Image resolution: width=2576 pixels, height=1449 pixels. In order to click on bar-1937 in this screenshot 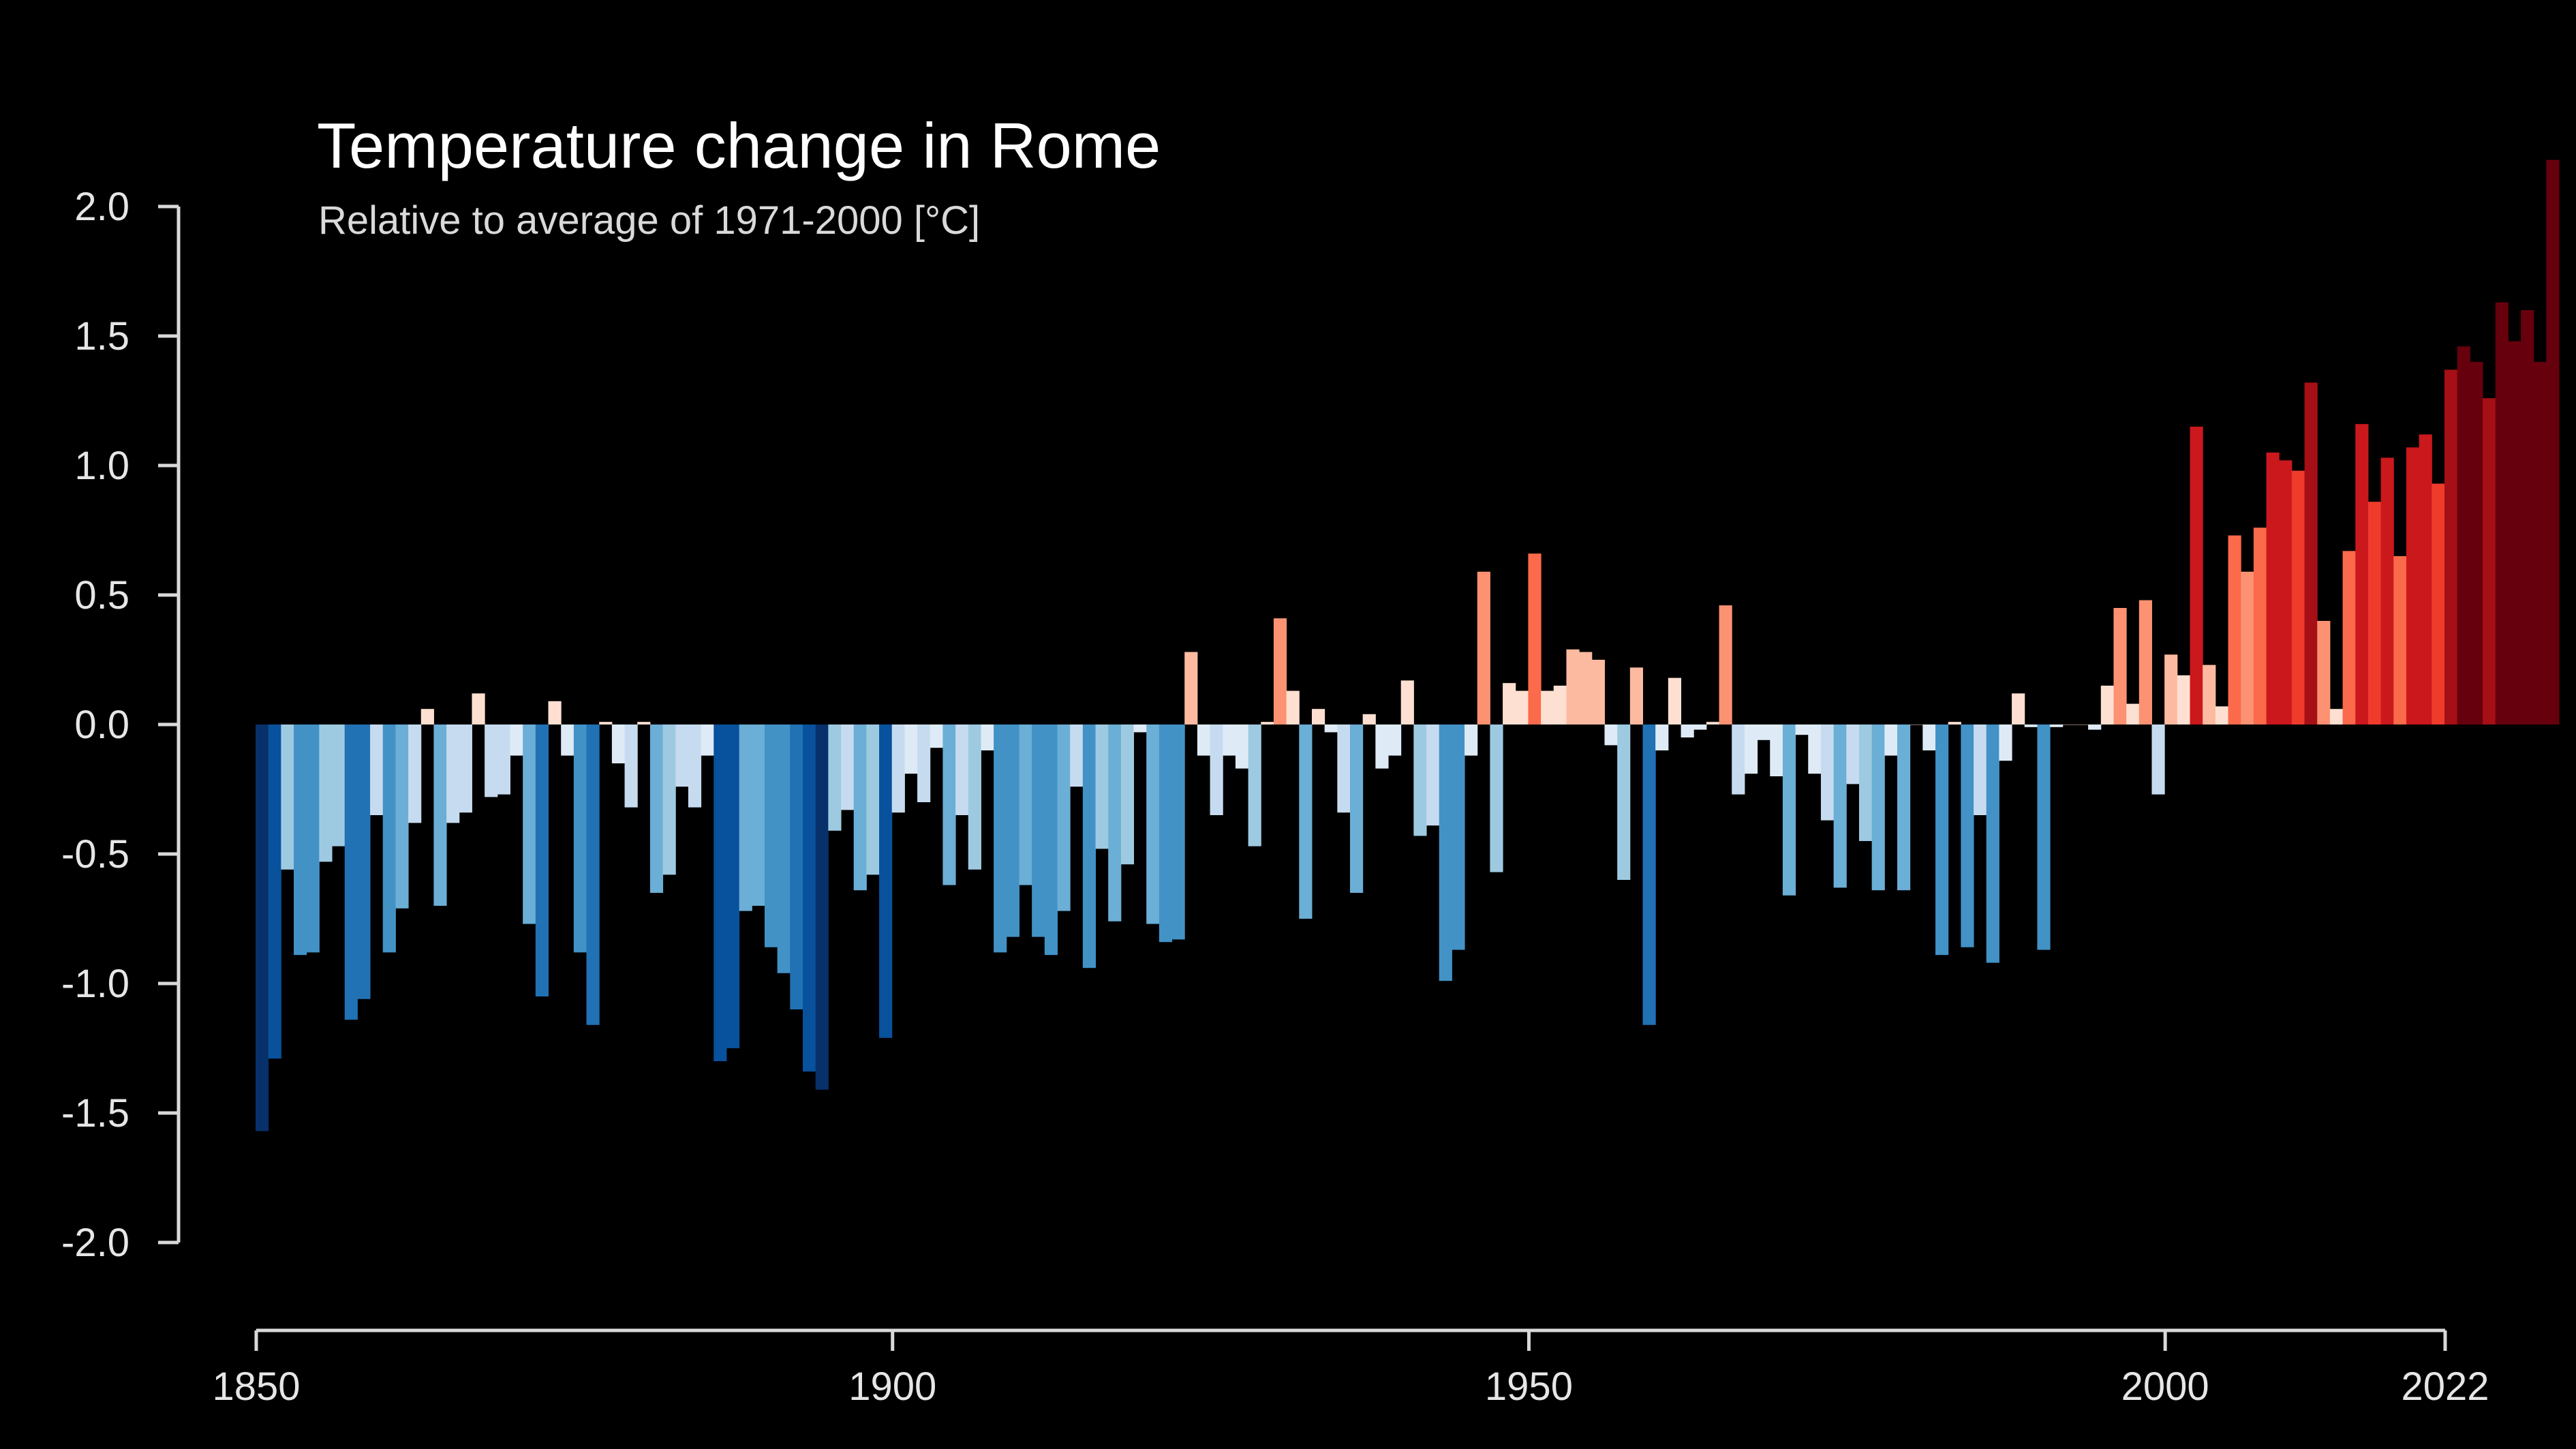, I will do `click(1369, 719)`.